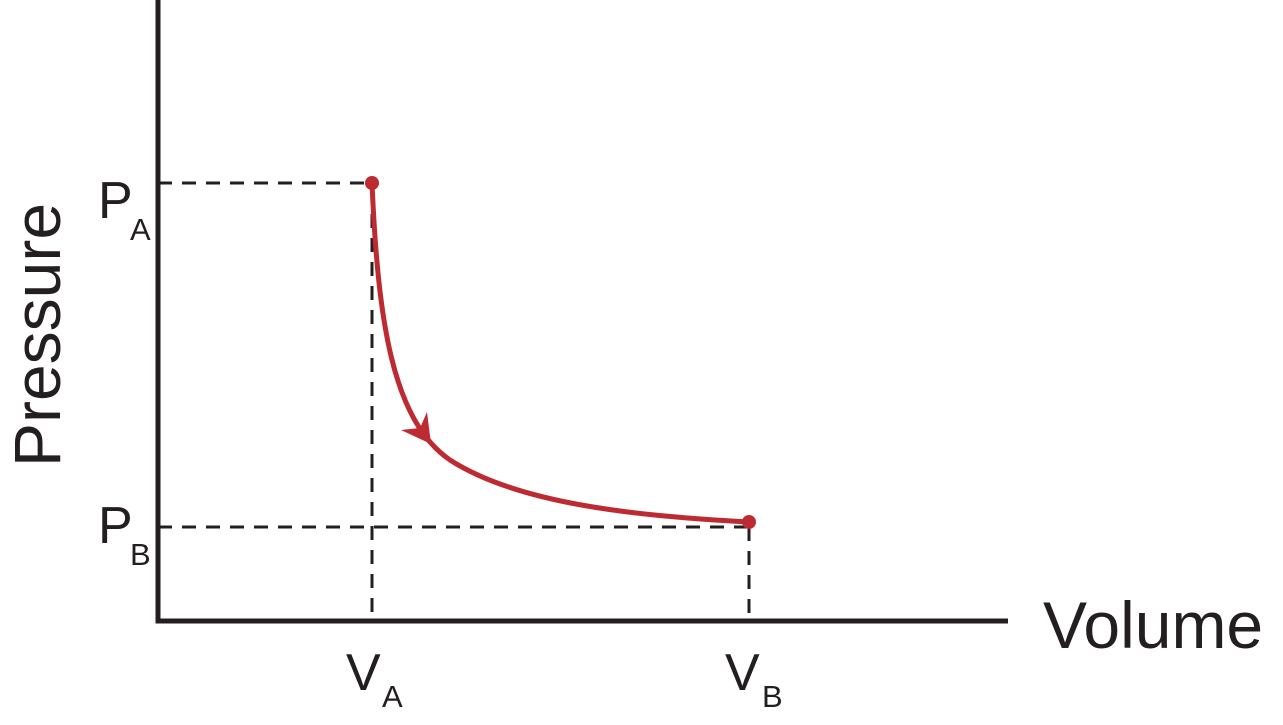 The width and height of the screenshot is (1283, 725). Describe the element at coordinates (416, 428) in the screenshot. I see `arrow-head` at that location.